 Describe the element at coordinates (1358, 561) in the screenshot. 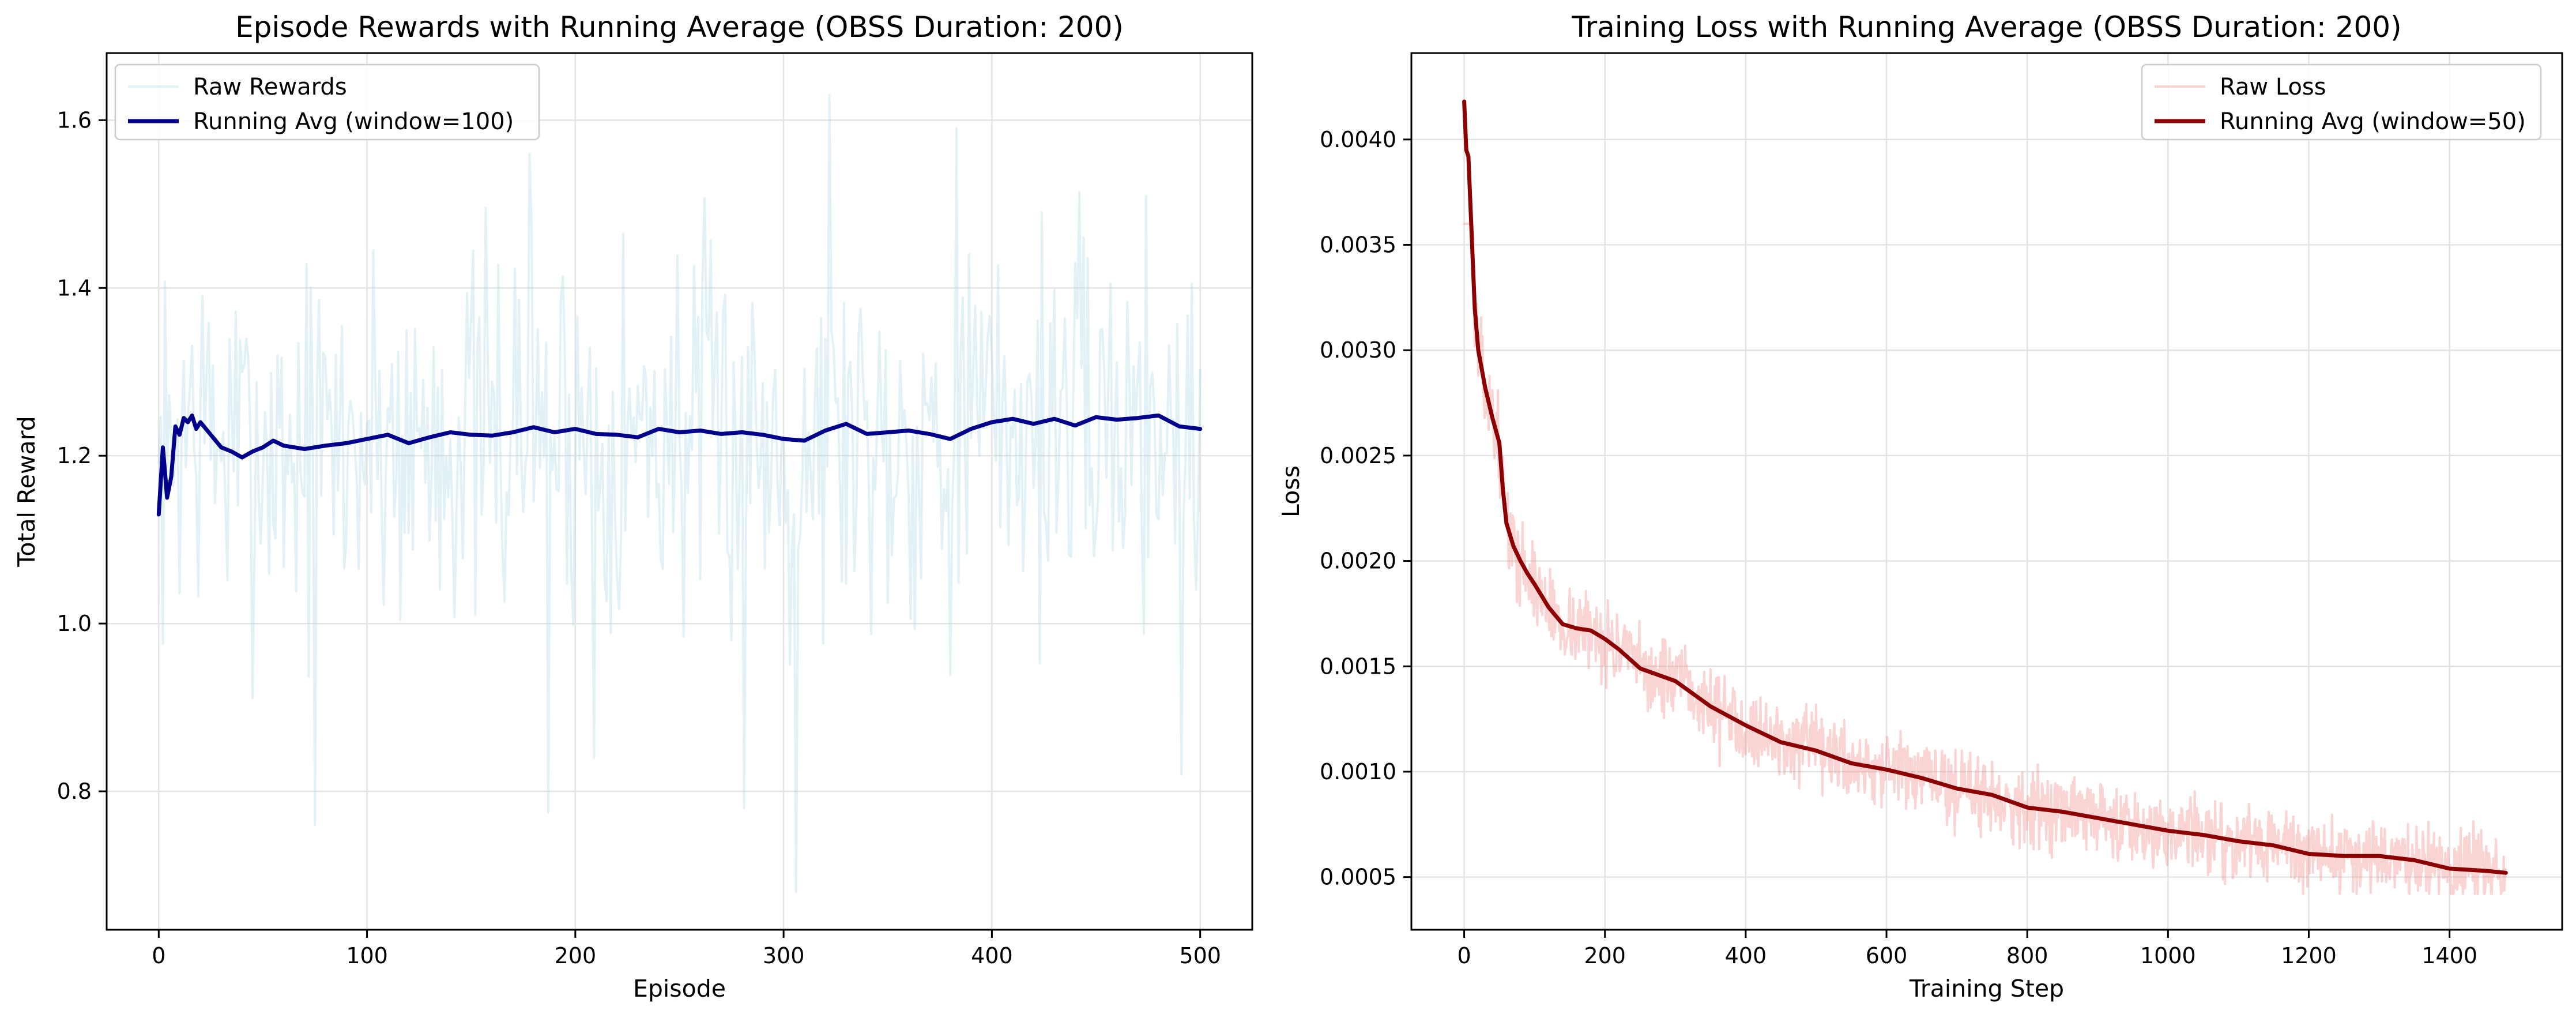

I see `y-tick-label: 0.0020` at that location.